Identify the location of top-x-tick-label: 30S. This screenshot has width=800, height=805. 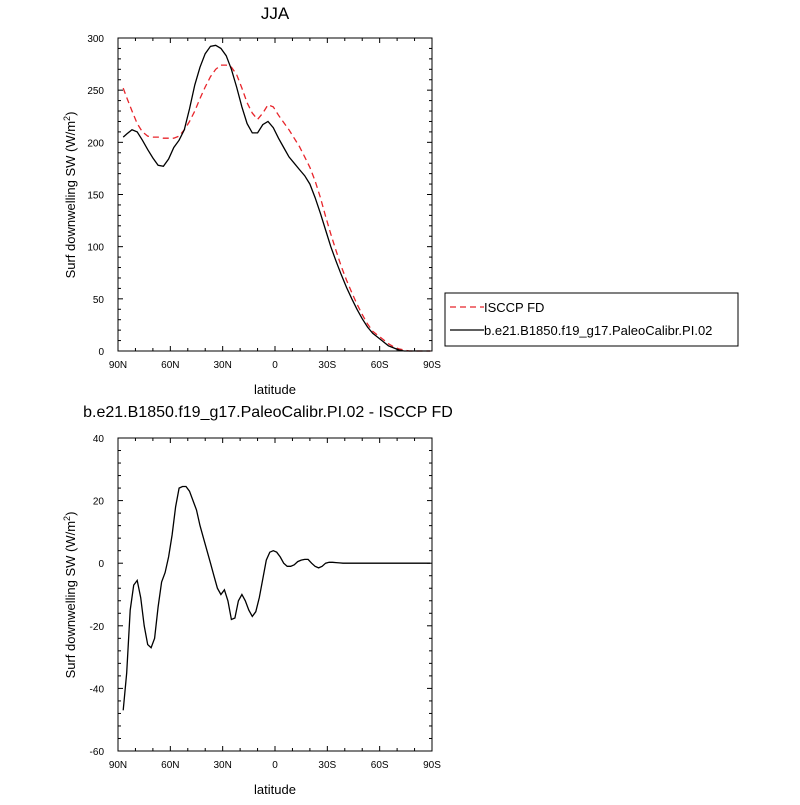
(327, 365).